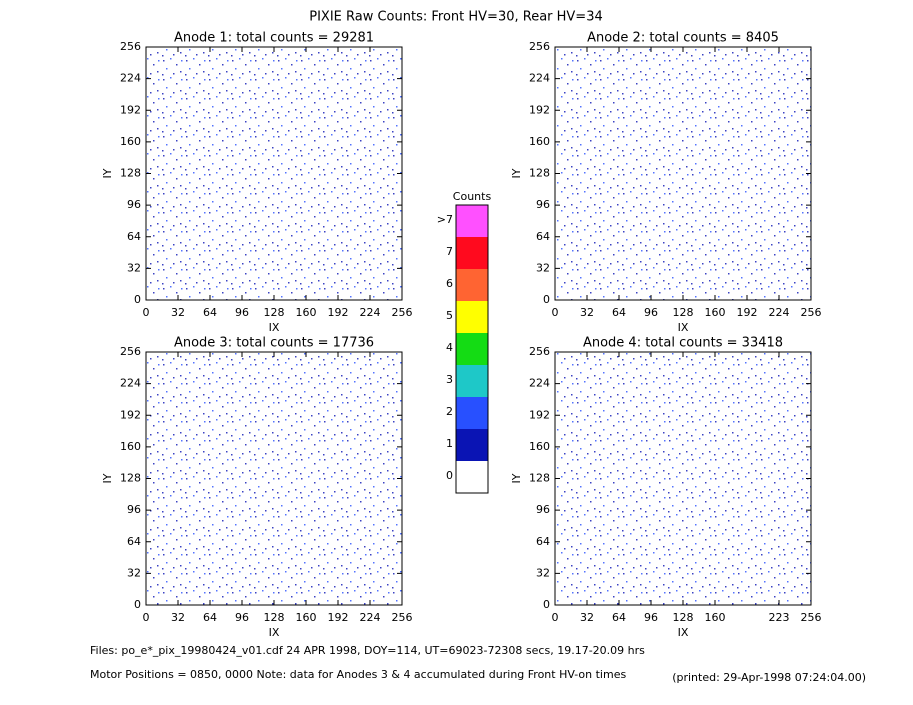  Describe the element at coordinates (274, 343) in the screenshot. I see `panel-title: Anode 3: total counts = 17736` at that location.